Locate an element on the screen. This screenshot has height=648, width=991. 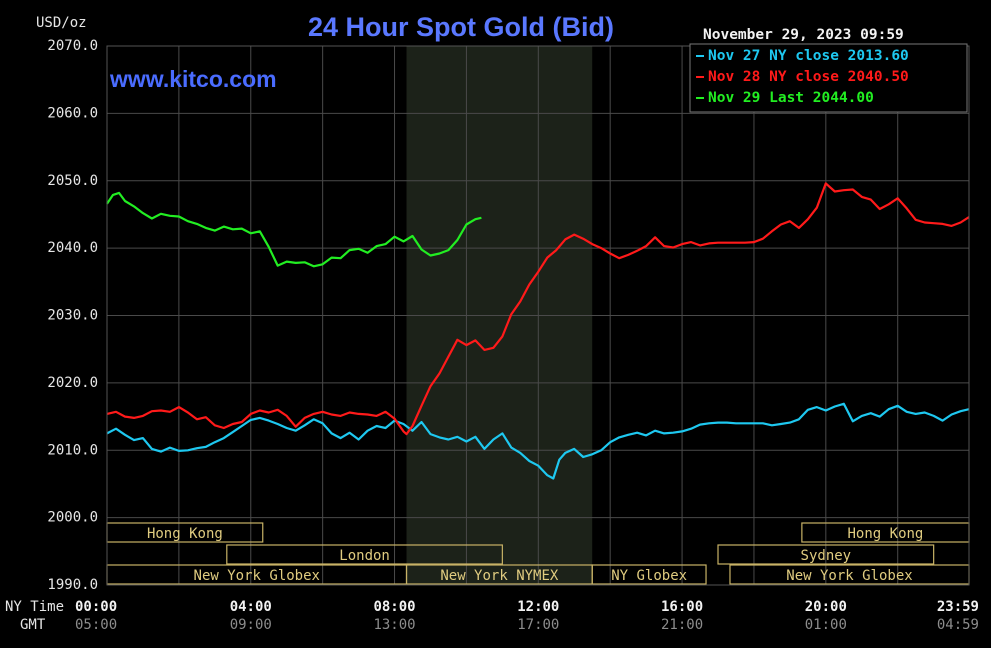
y-tick-label: 2030.0 is located at coordinates (72, 316).